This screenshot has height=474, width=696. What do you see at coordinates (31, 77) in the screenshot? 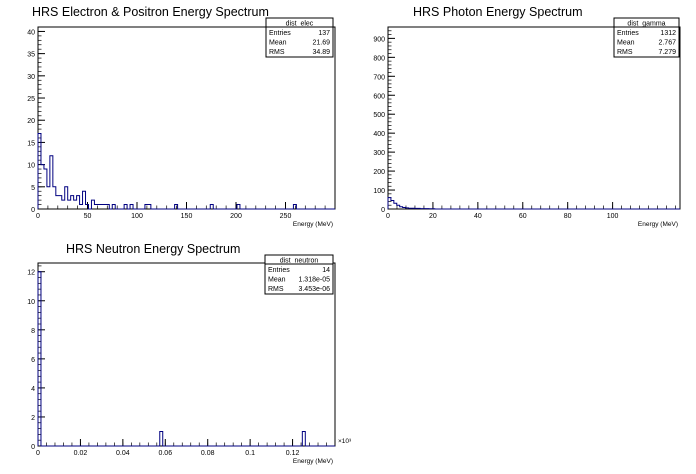
I see `y-tick-label: 30` at bounding box center [31, 77].